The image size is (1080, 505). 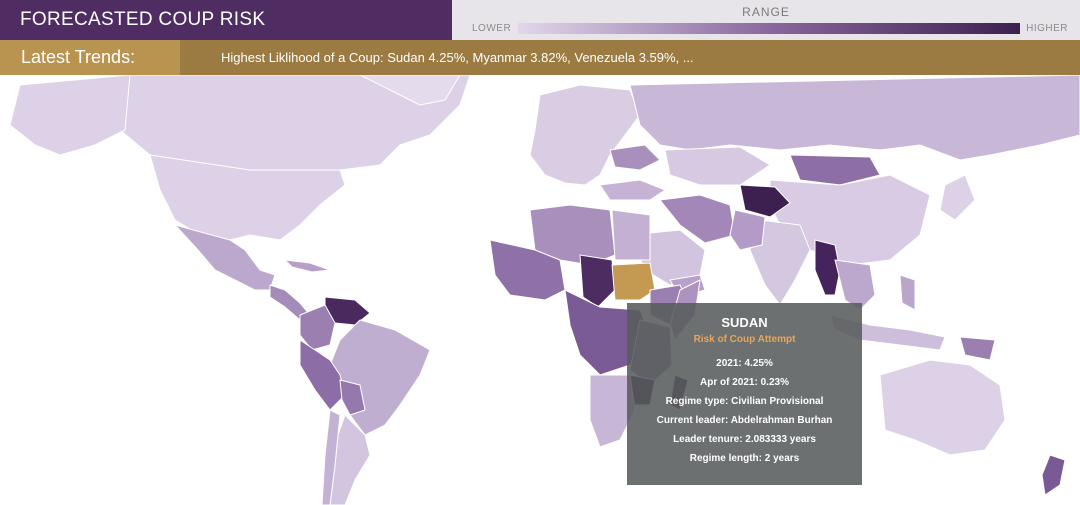 I want to click on country-cuba, so click(x=307, y=266).